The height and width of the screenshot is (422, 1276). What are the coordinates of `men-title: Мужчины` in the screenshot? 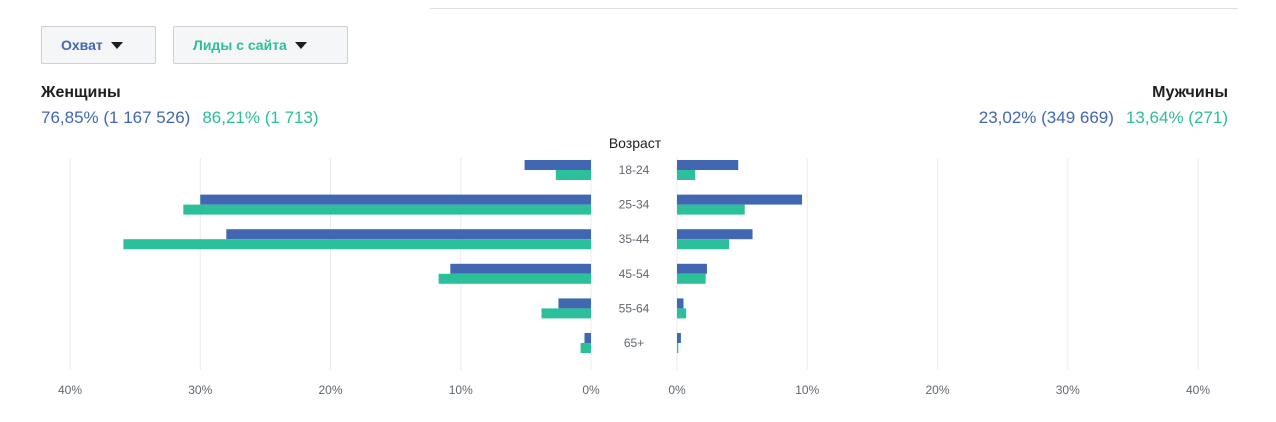 It's located at (1190, 92).